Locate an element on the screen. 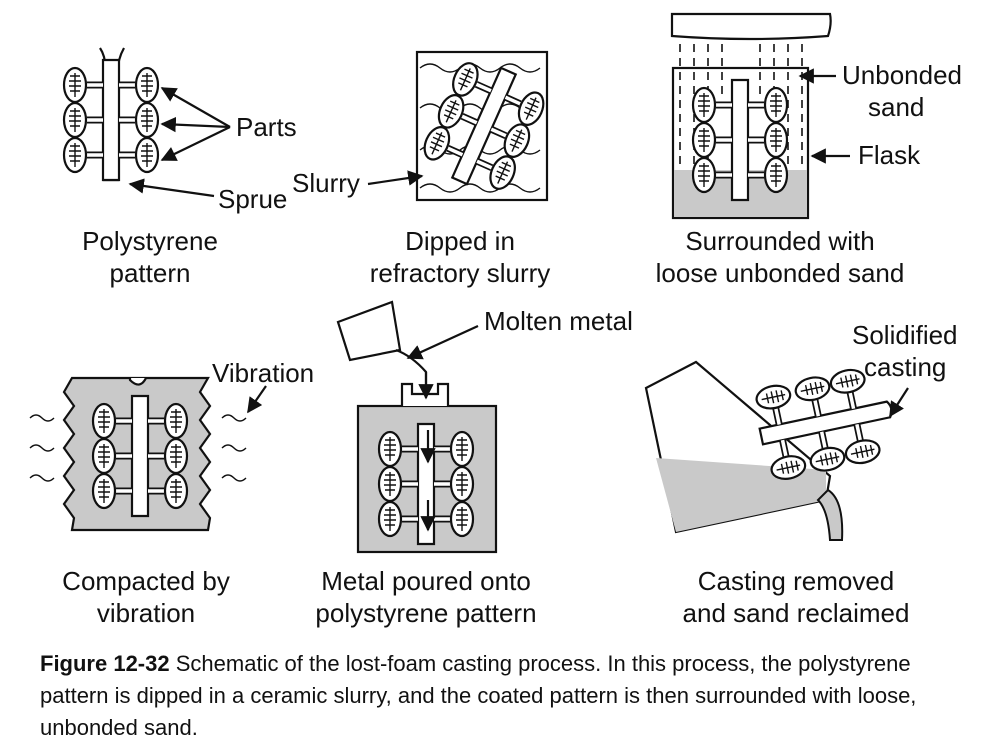 The image size is (1001, 751). panel-dipped-in-slurry: Slurry Dipped in refractory slurry is located at coordinates (421, 170).